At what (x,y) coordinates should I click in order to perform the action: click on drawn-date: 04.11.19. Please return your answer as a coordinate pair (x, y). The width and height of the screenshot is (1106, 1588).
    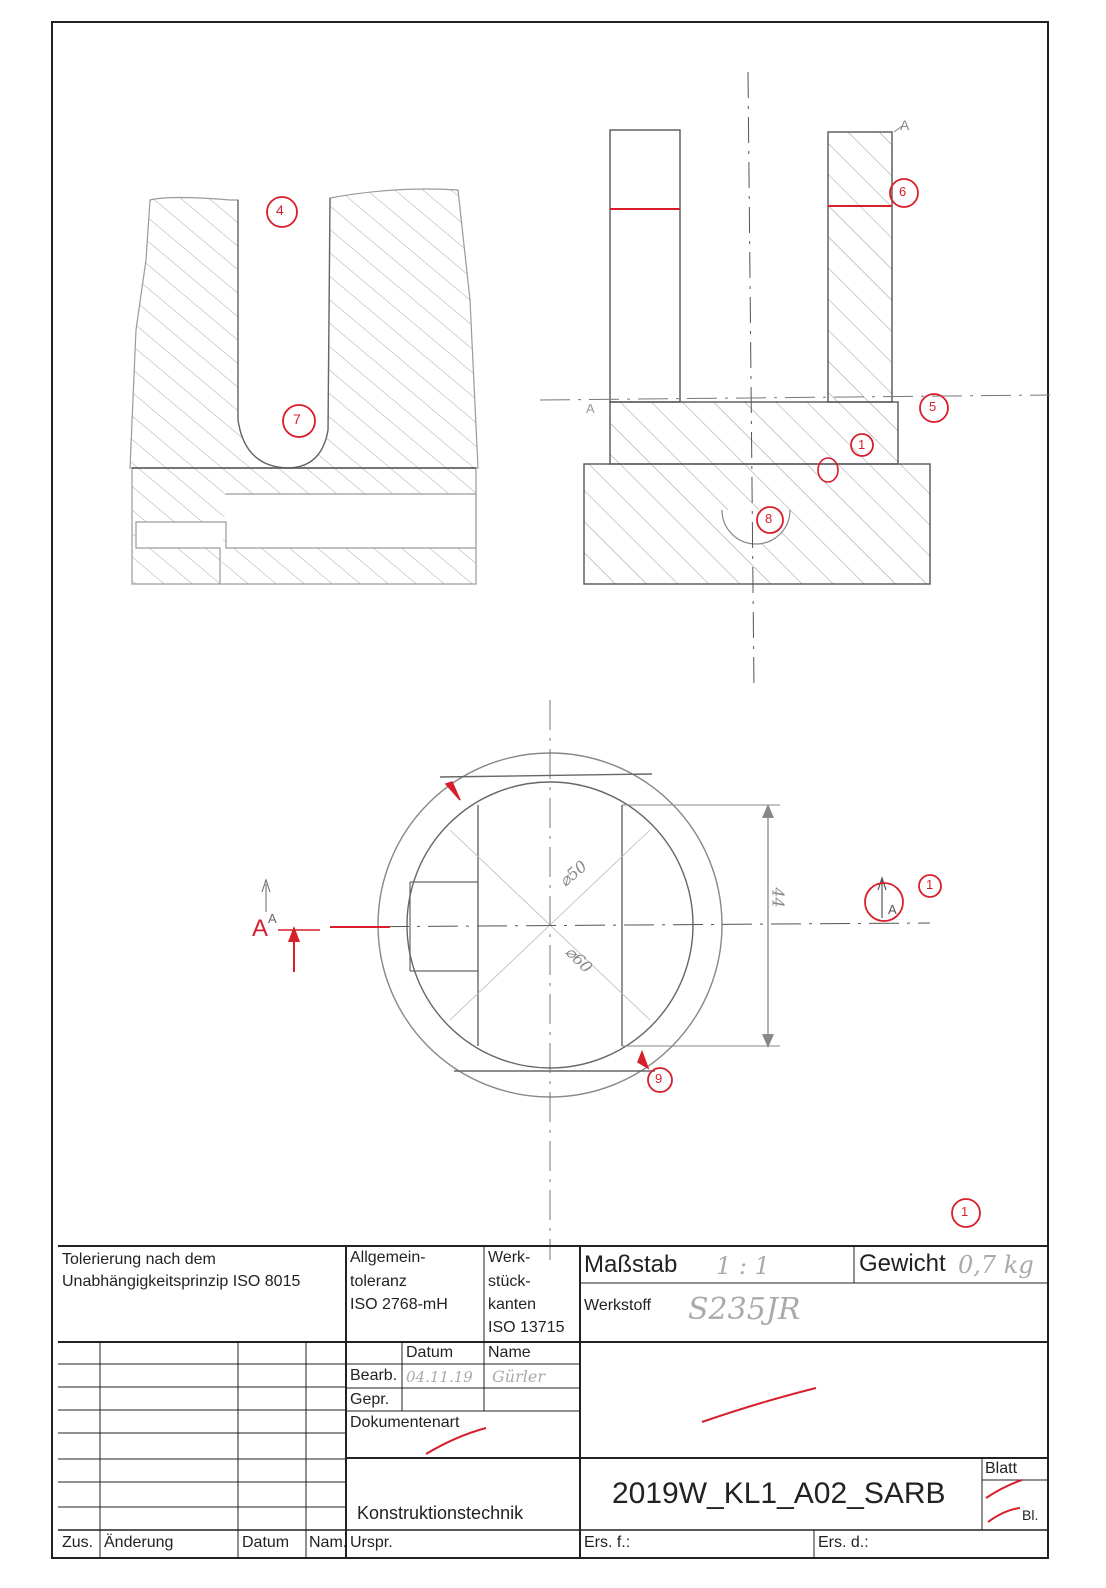
    Looking at the image, I should click on (439, 1377).